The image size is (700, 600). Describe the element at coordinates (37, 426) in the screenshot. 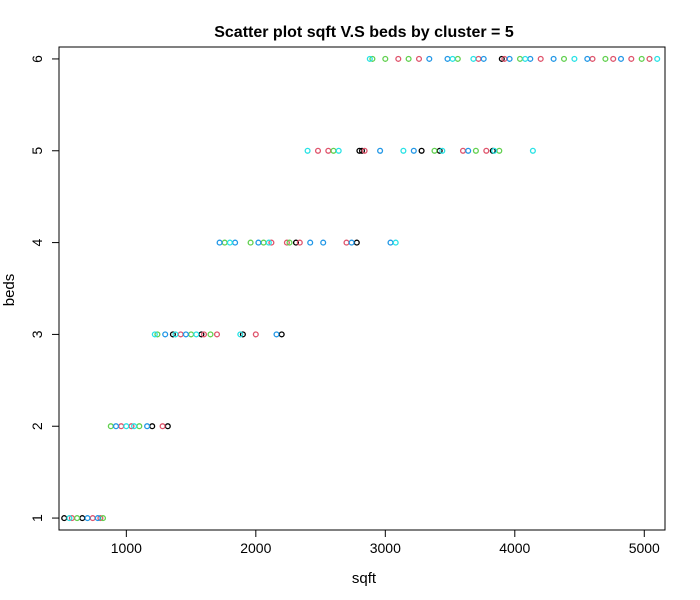

I see `y-tick-label: 2` at that location.